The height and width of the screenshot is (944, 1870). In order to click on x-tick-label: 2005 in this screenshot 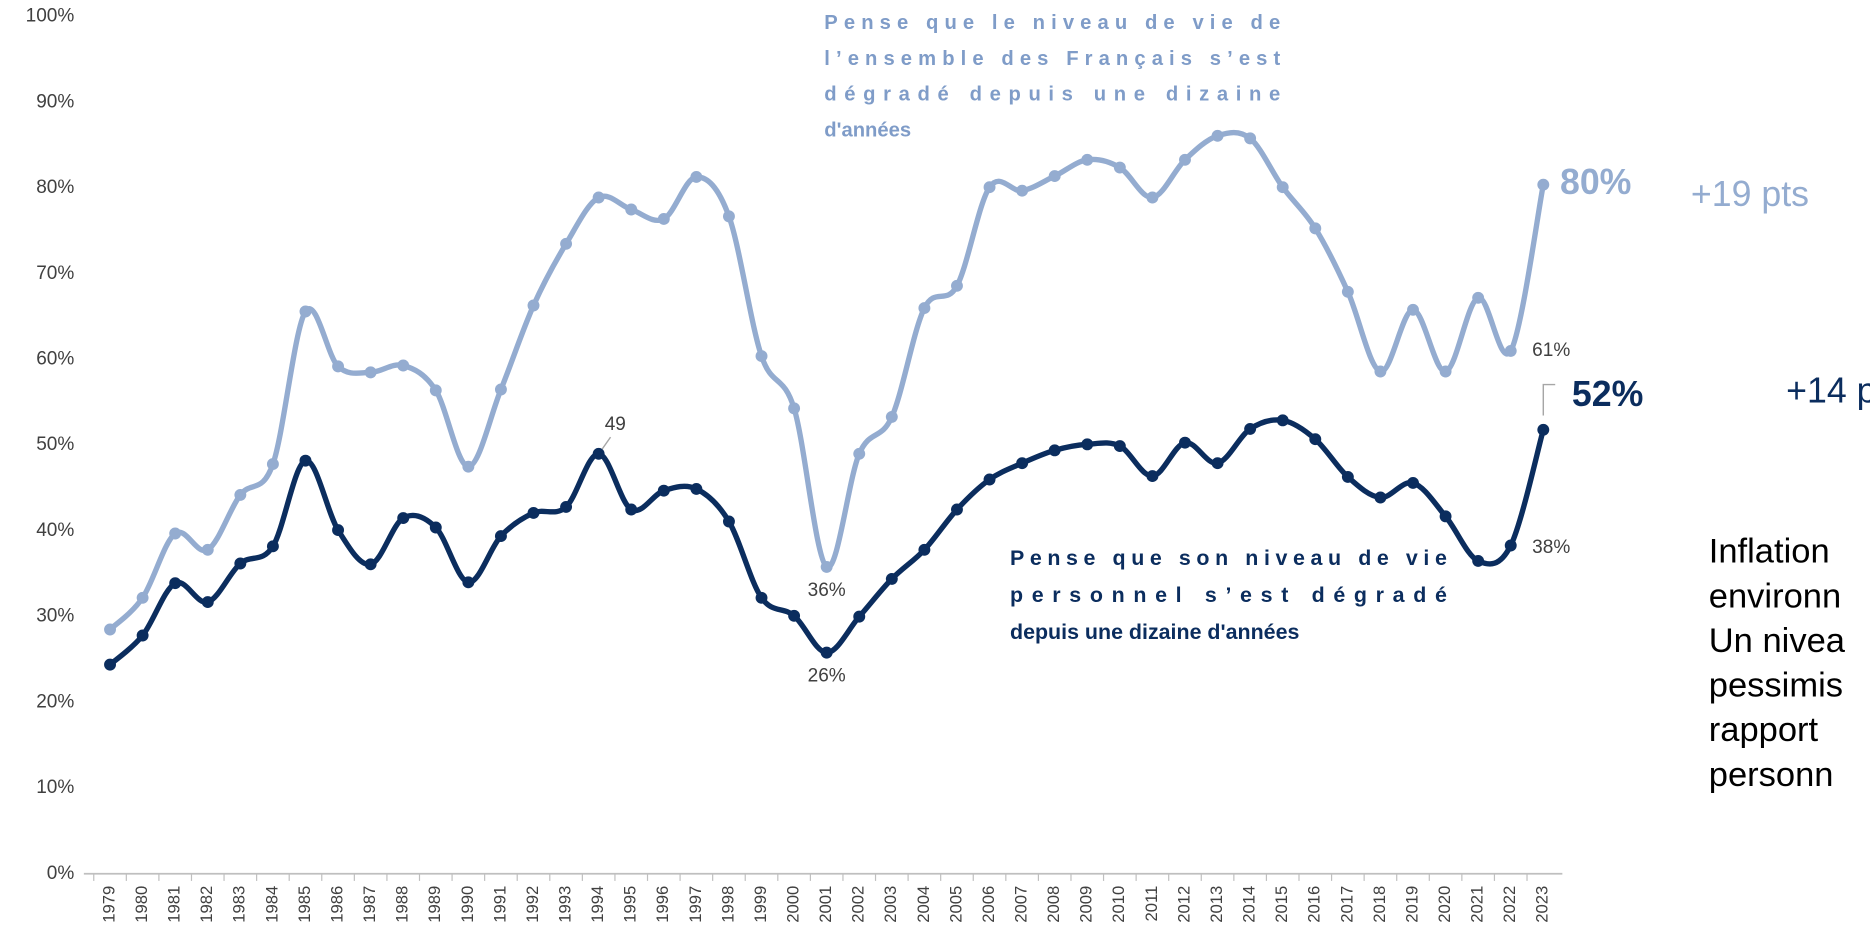, I will do `click(955, 904)`.